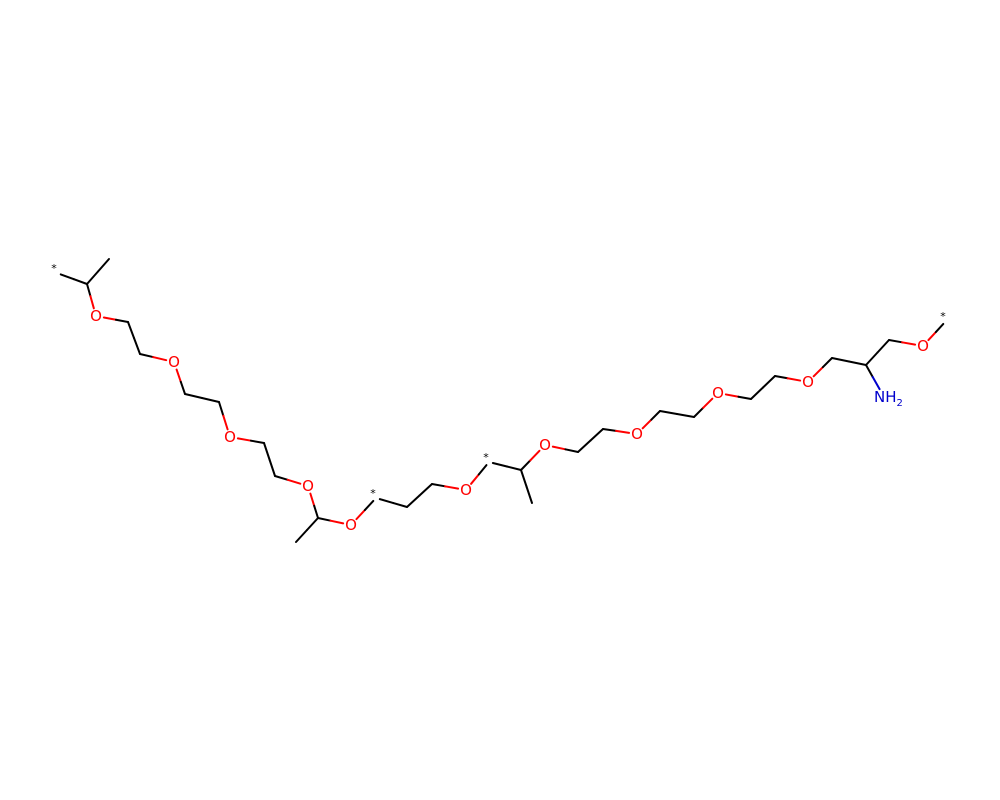 Image resolution: width=1000 pixels, height=800 pixels. I want to click on bond-o9-c16, so click(738, 396).